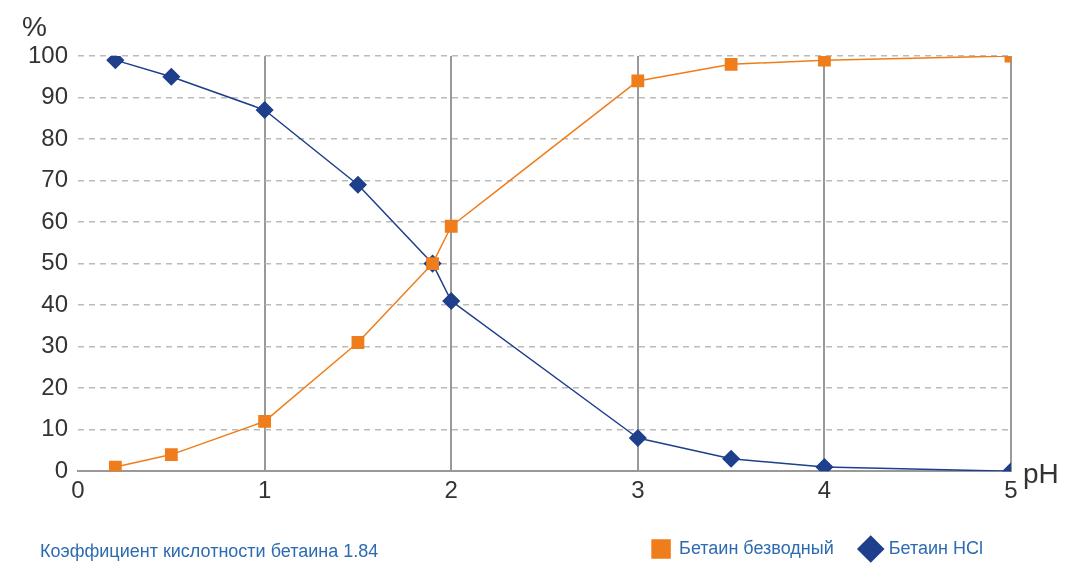  What do you see at coordinates (48, 54) in the screenshot?
I see `y-tick-label: 100` at bounding box center [48, 54].